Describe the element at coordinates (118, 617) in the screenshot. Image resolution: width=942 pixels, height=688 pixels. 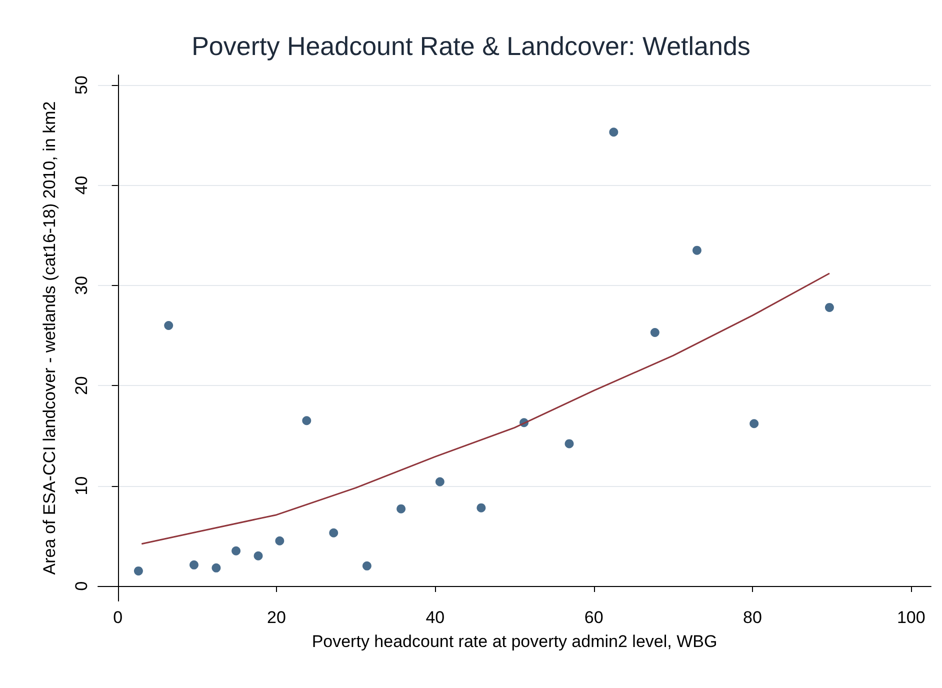
I see `x-tick-label: 0` at that location.